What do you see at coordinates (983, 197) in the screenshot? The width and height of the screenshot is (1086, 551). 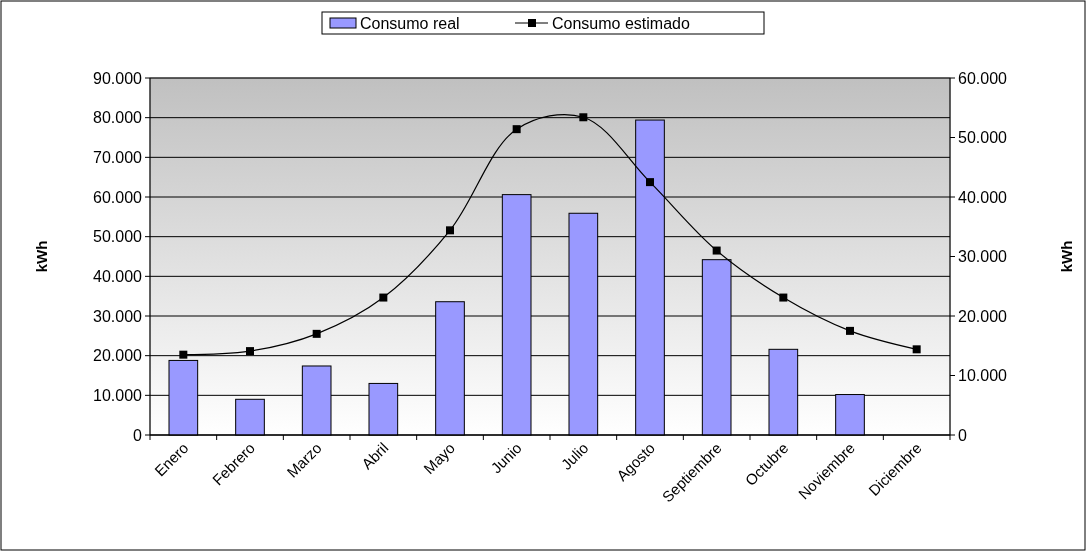 I see `y2-tick-label: 40.000` at bounding box center [983, 197].